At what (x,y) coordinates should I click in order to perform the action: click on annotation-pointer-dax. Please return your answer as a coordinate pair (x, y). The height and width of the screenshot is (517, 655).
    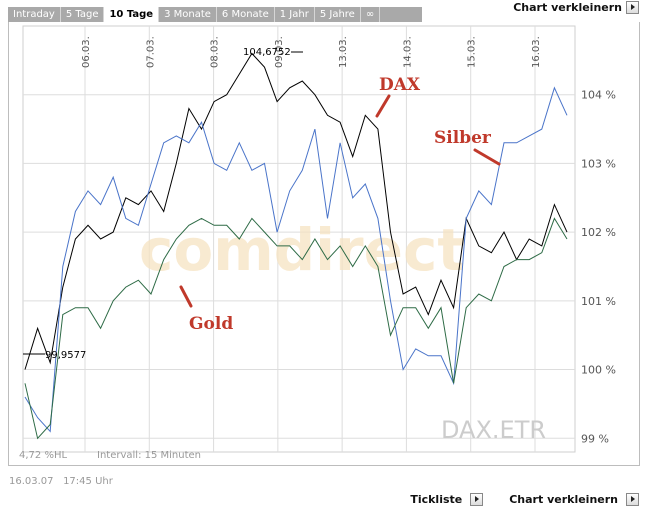
    Looking at the image, I should click on (383, 106).